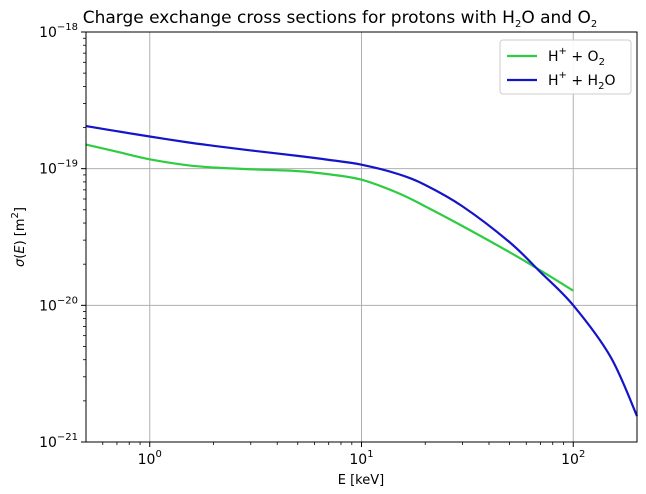 This screenshot has width=646, height=494. What do you see at coordinates (576, 57) in the screenshot?
I see `legend-label-1: H+ + O2` at bounding box center [576, 57].